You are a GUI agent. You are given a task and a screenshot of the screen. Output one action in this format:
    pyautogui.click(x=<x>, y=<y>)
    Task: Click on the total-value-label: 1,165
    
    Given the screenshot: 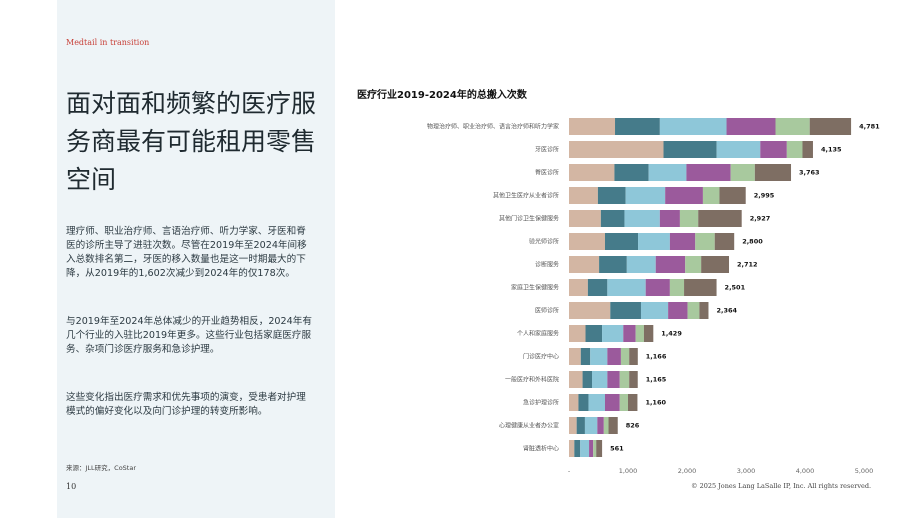 What is the action you would take?
    pyautogui.click(x=656, y=380)
    